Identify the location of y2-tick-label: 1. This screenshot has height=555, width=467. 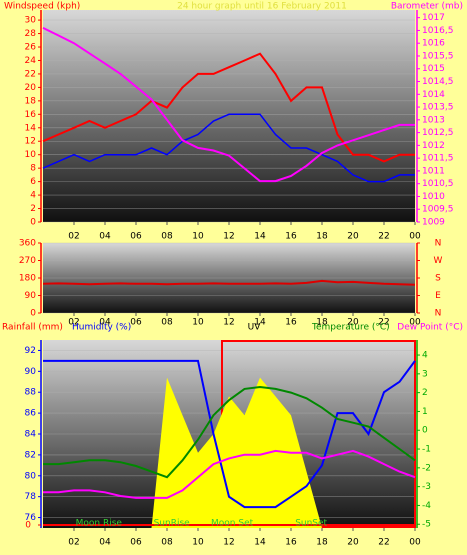
(425, 412).